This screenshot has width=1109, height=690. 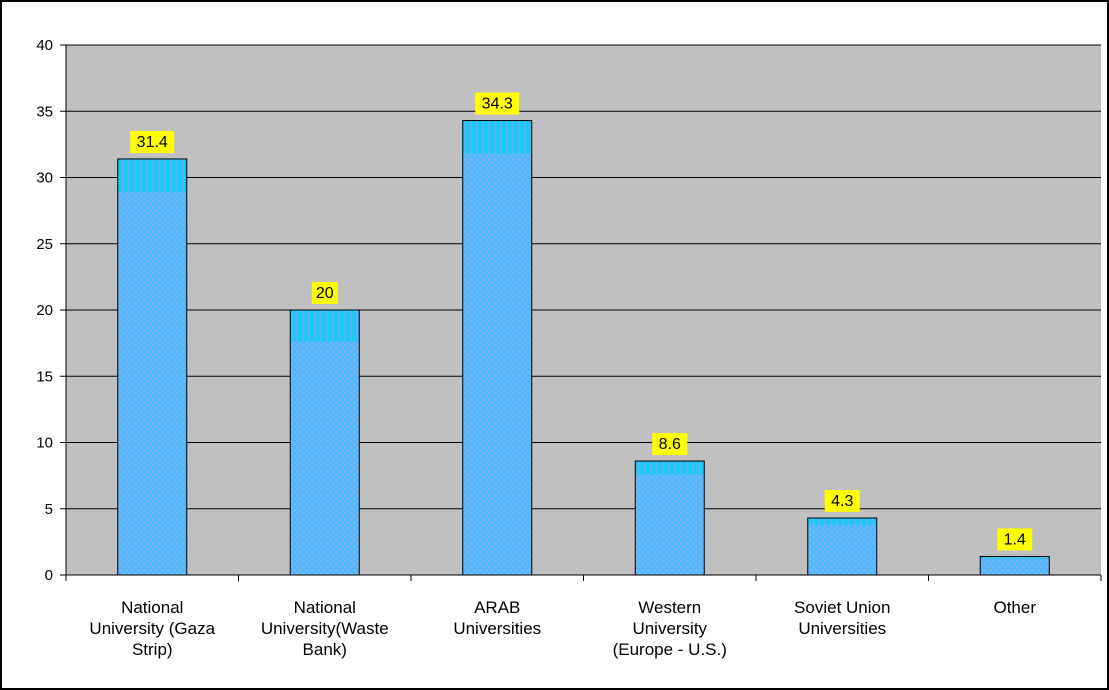 I want to click on y-tick-label: 5, so click(x=49, y=509).